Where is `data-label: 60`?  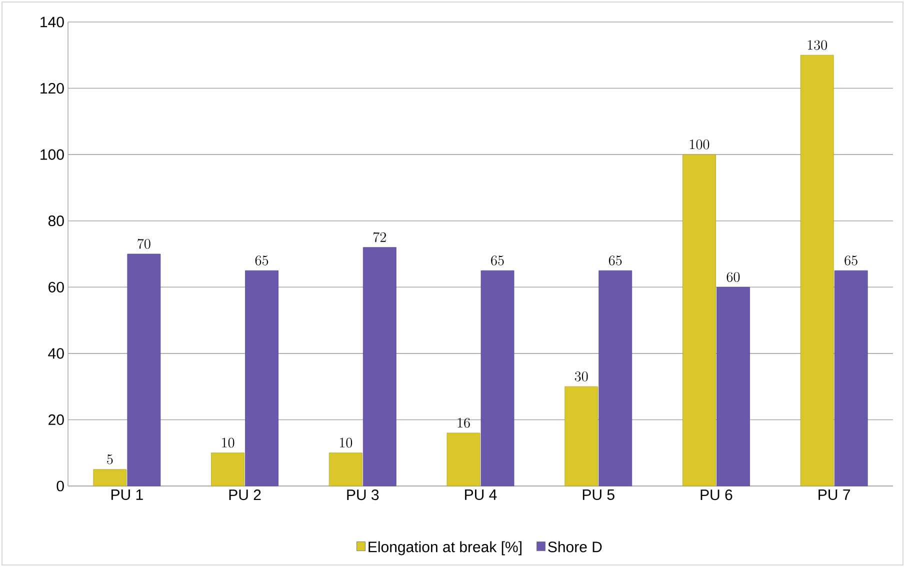
data-label: 60 is located at coordinates (733, 277).